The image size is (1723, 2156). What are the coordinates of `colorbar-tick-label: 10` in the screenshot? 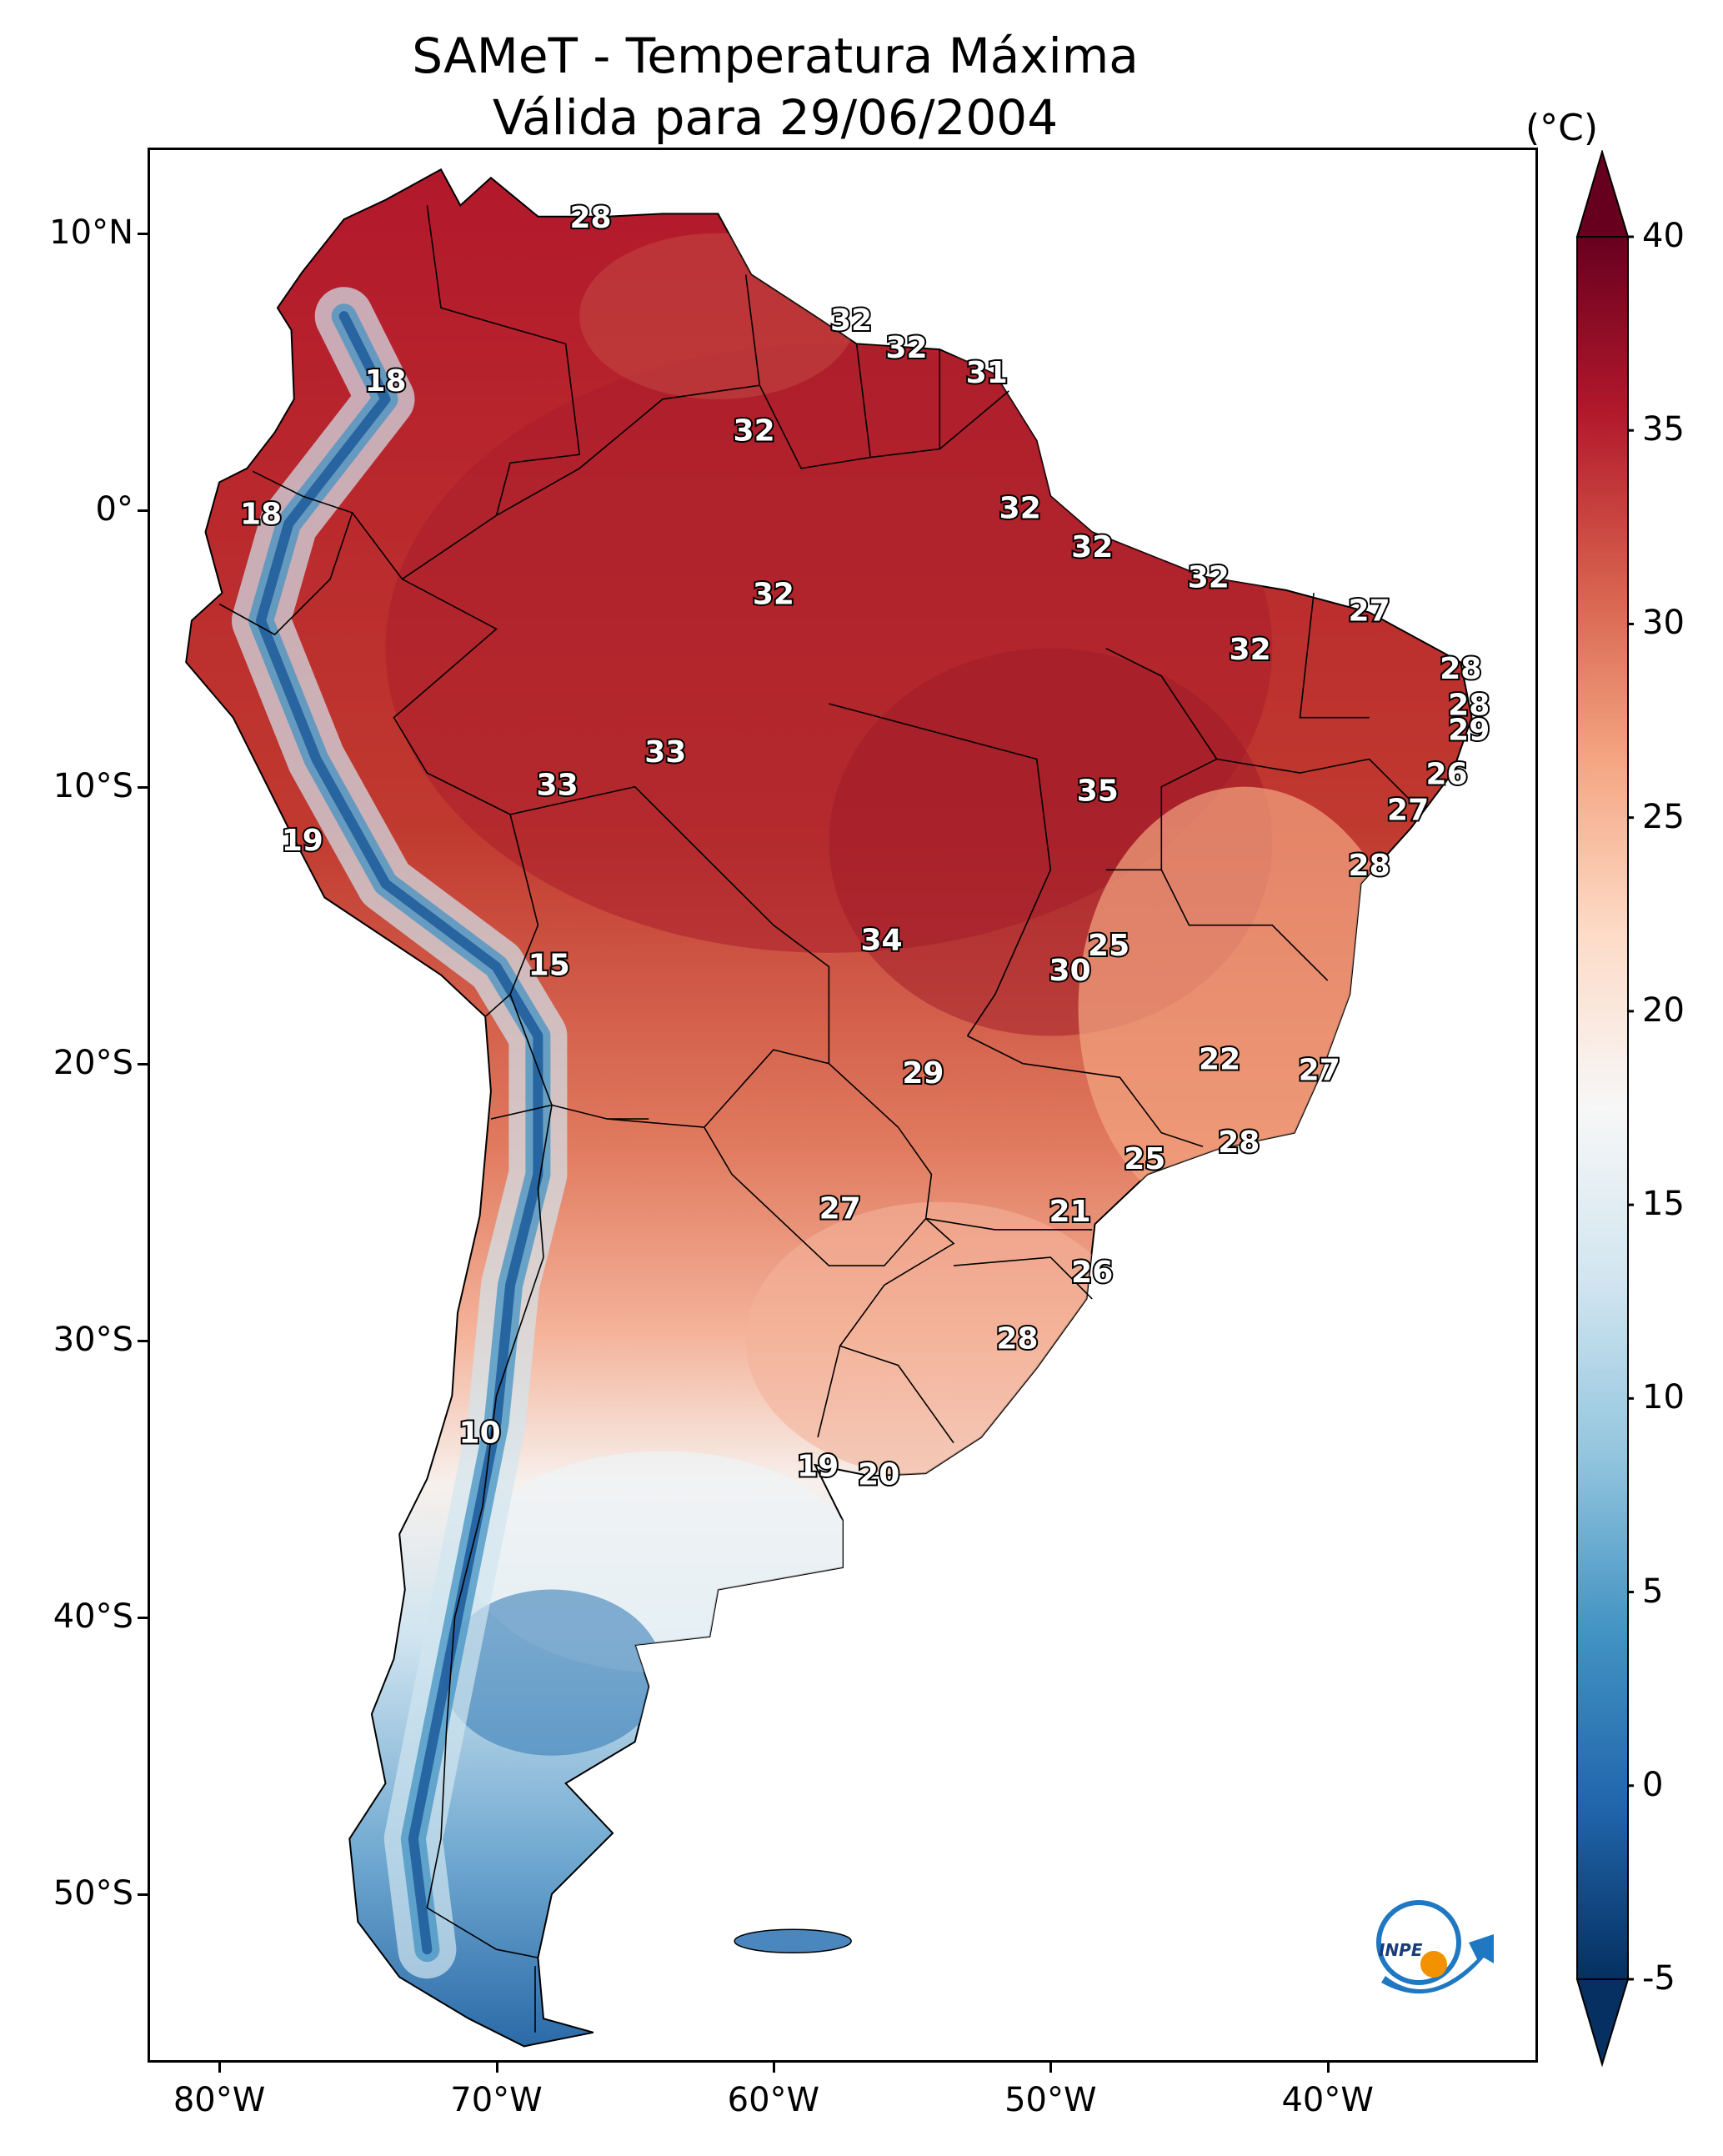 It's located at (1663, 1397).